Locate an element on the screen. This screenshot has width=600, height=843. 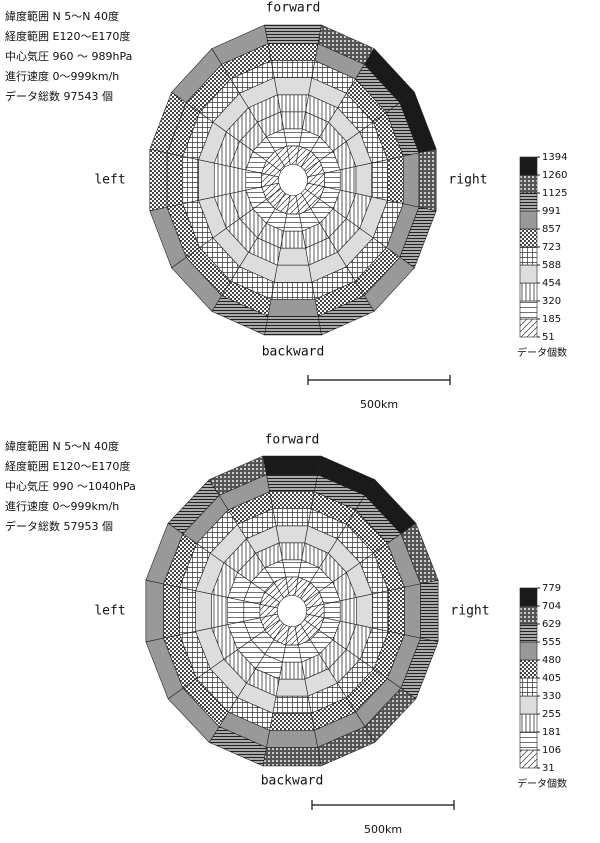
direction-forward: forward is located at coordinates (292, 440).